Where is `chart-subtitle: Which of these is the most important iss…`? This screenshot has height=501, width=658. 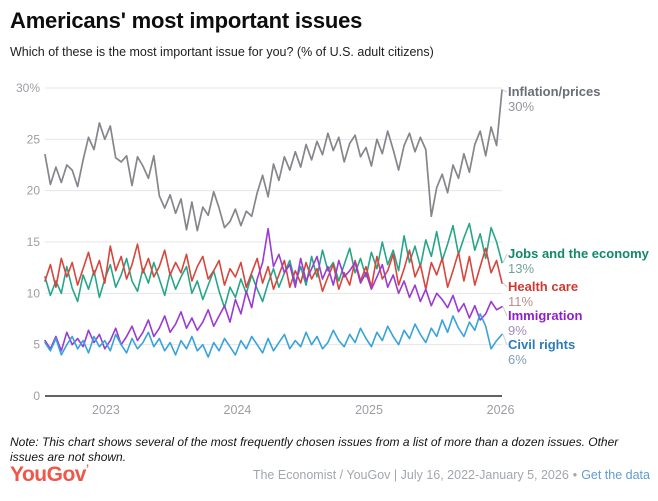
chart-subtitle: Which of these is the most important iss… is located at coordinates (222, 52).